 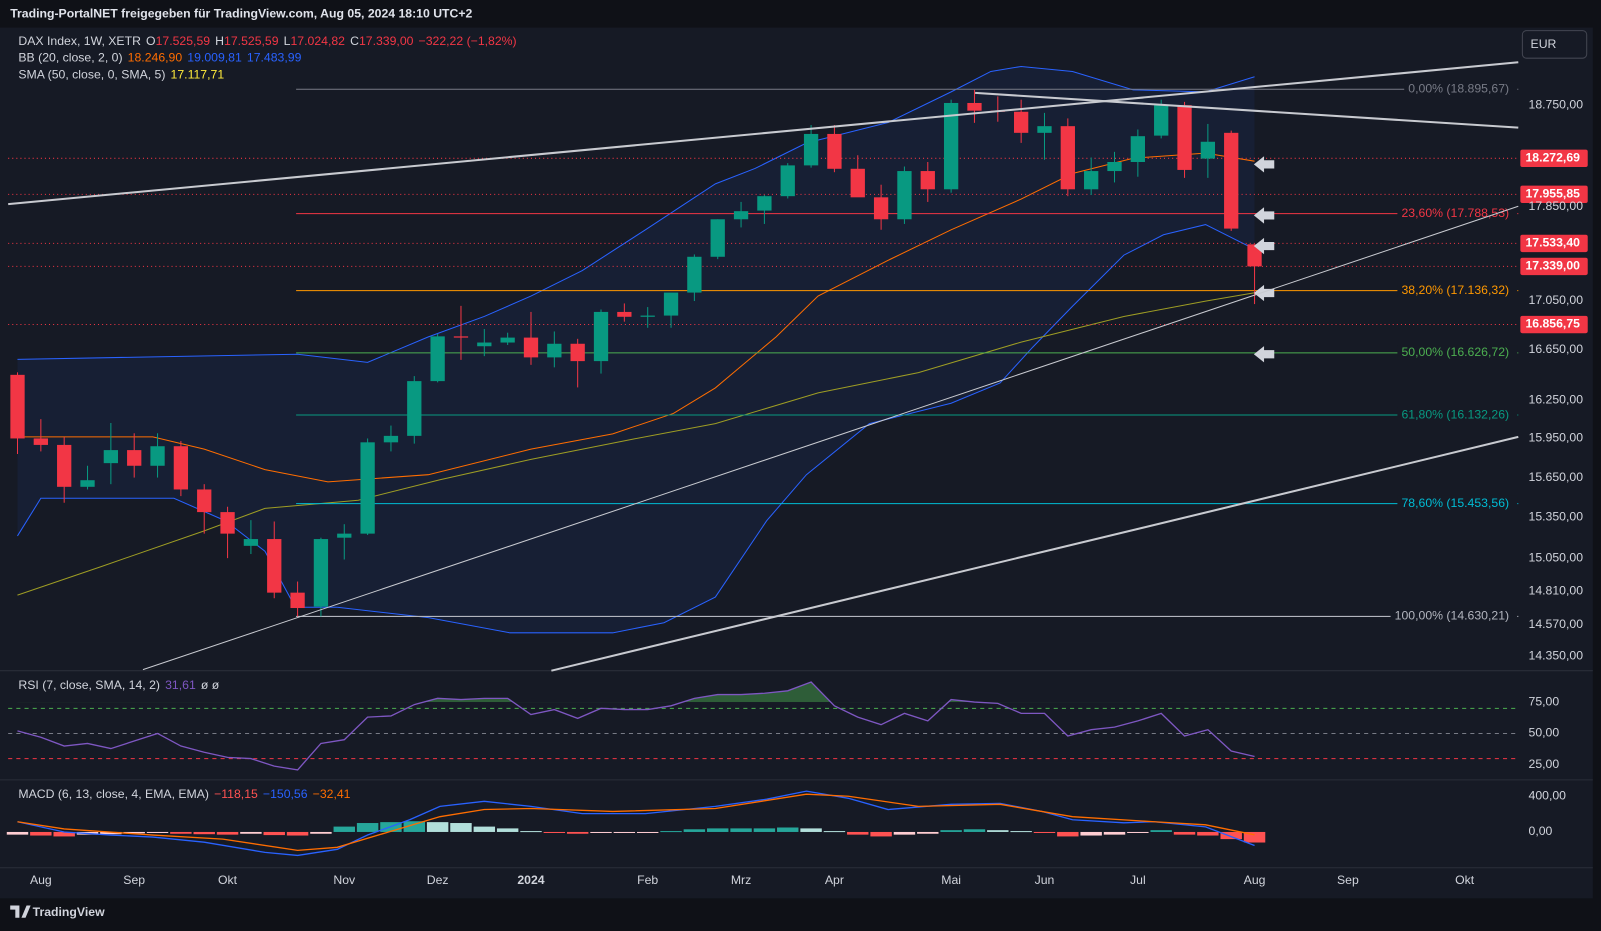 I want to click on legend-text: 17.339,00, so click(x=386, y=41).